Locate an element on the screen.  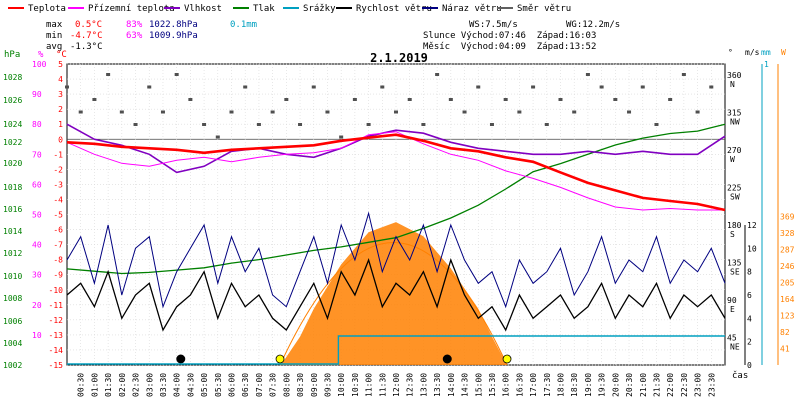
time-tick-label: 07:30 is located at coordinates (273, 385).